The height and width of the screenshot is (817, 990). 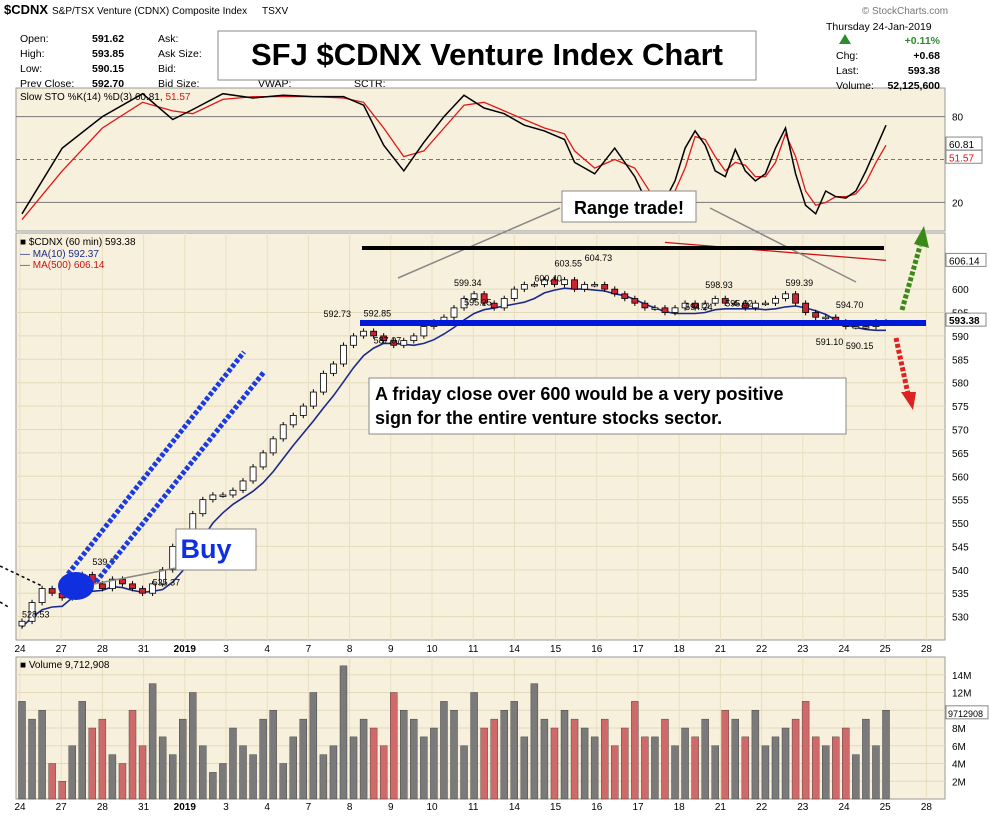 I want to click on price-tick-label: 545, so click(x=960, y=547).